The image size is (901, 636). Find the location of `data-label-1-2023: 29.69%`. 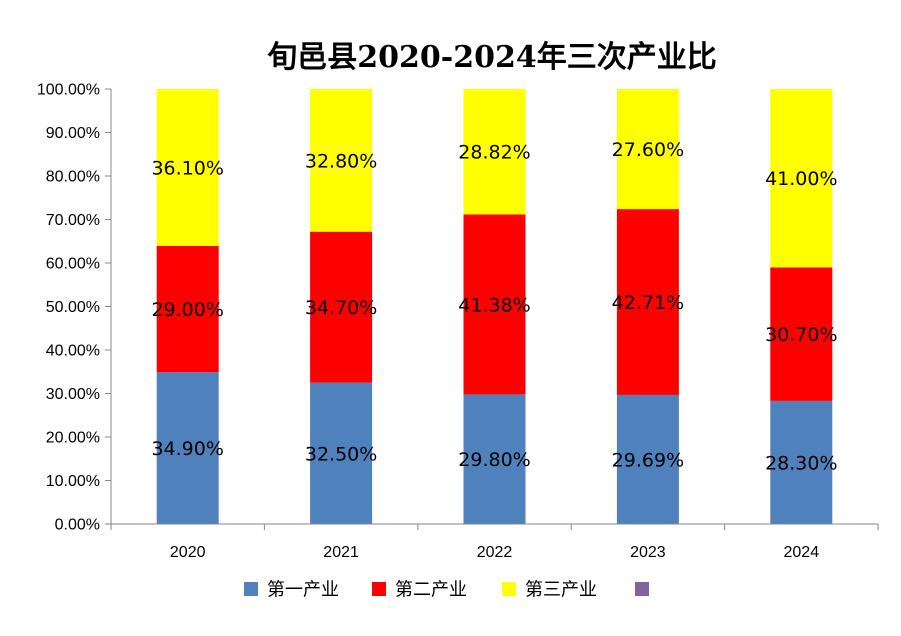

data-label-1-2023: 29.69% is located at coordinates (648, 460).